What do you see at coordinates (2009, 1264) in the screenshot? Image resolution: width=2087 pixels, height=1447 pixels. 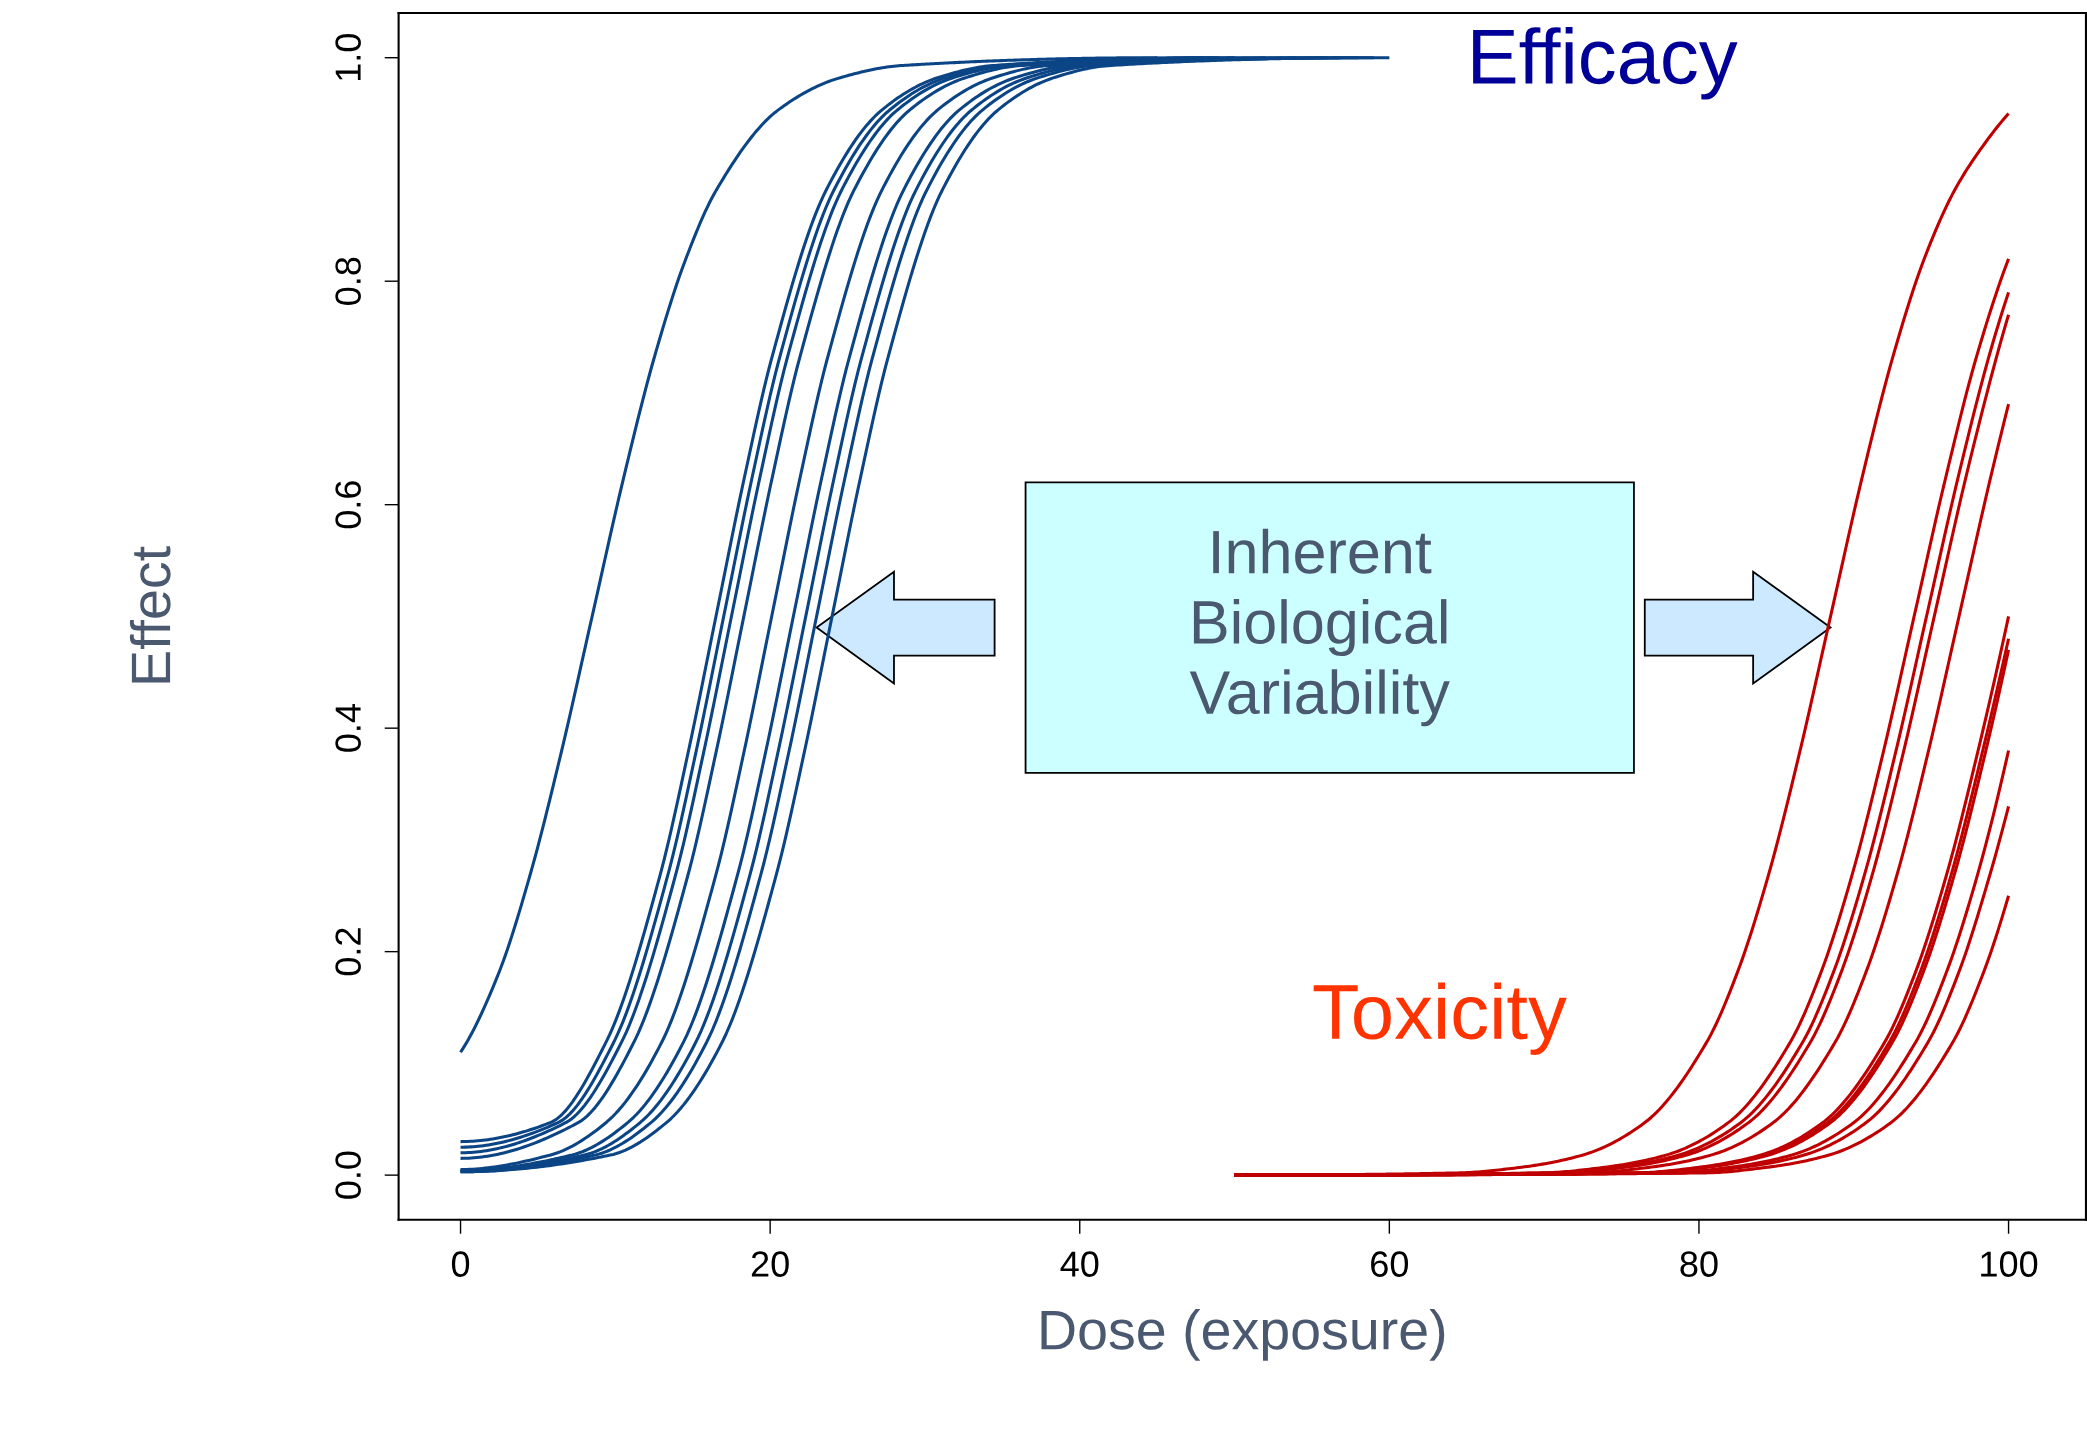 I see `x-tick-label: 100` at bounding box center [2009, 1264].